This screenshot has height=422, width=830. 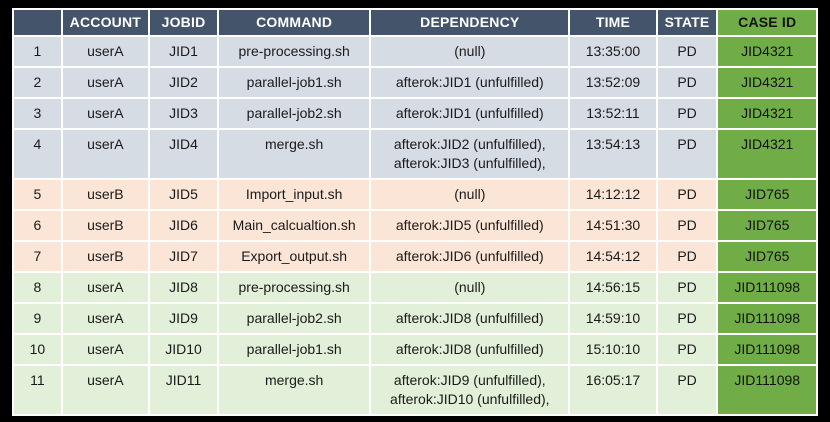 I want to click on row-number-cell: 8, so click(x=37, y=287).